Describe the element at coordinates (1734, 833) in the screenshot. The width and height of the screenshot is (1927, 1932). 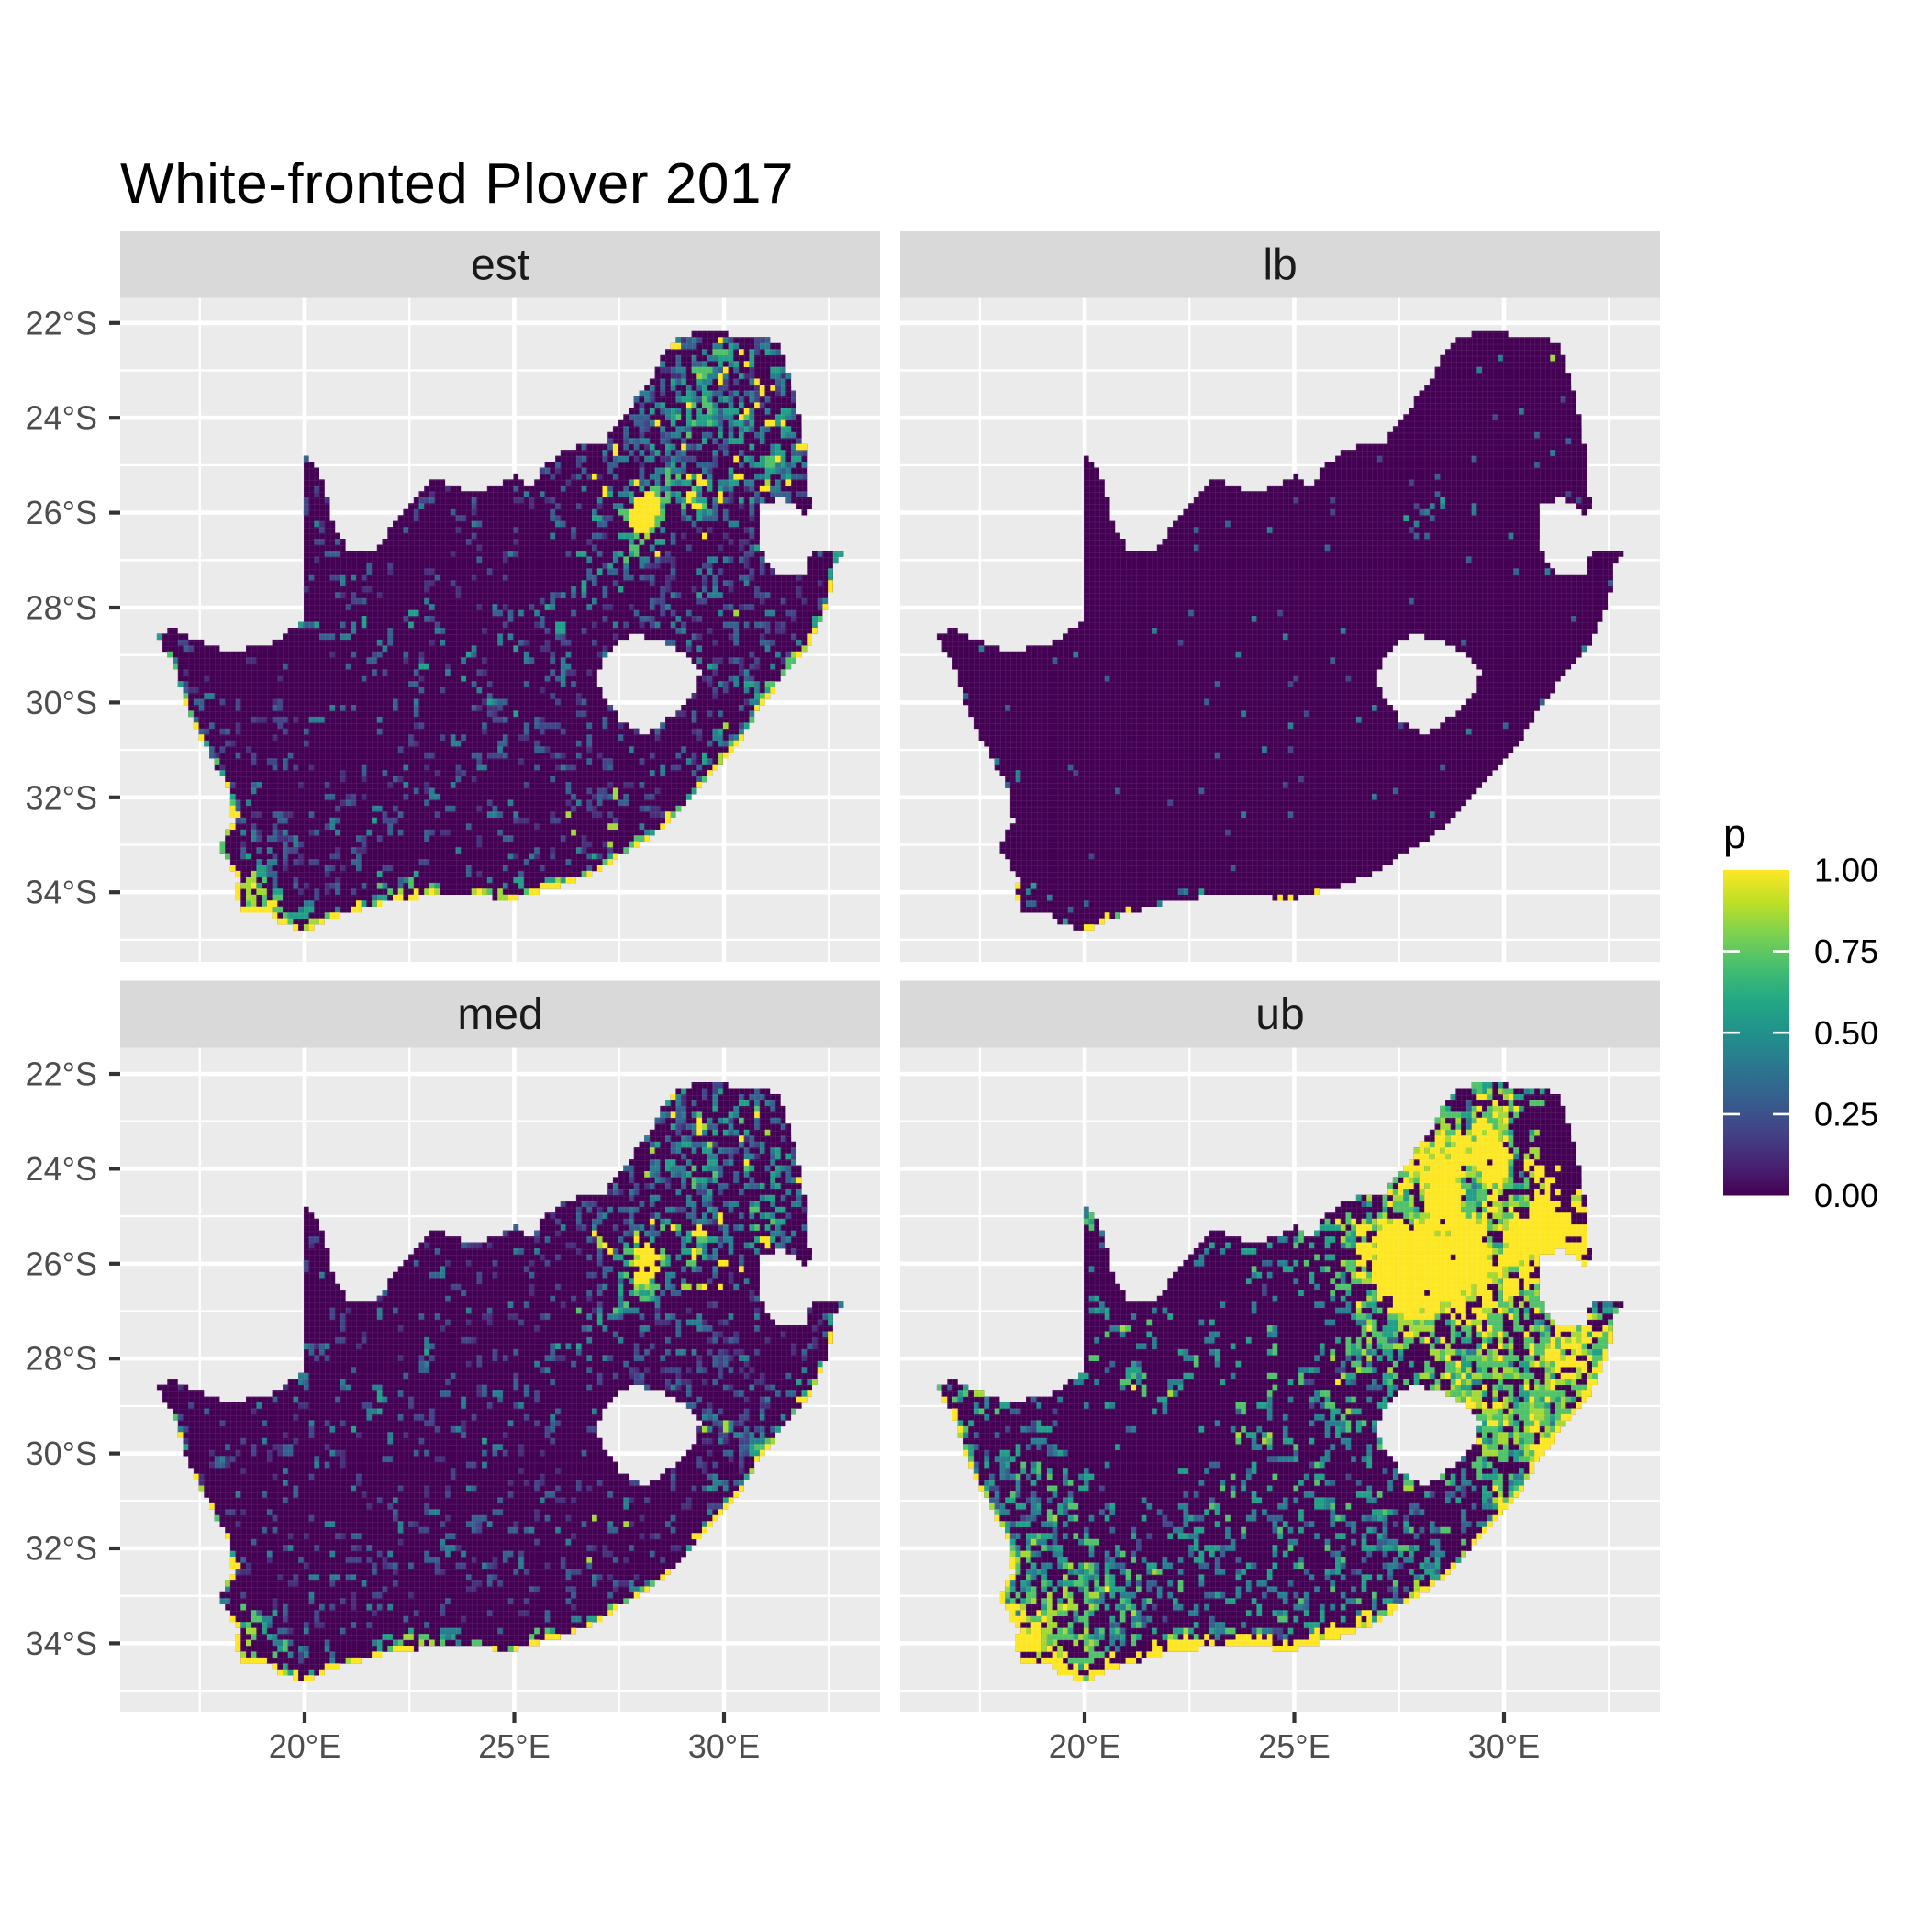
I see `svg-text: p` at that location.